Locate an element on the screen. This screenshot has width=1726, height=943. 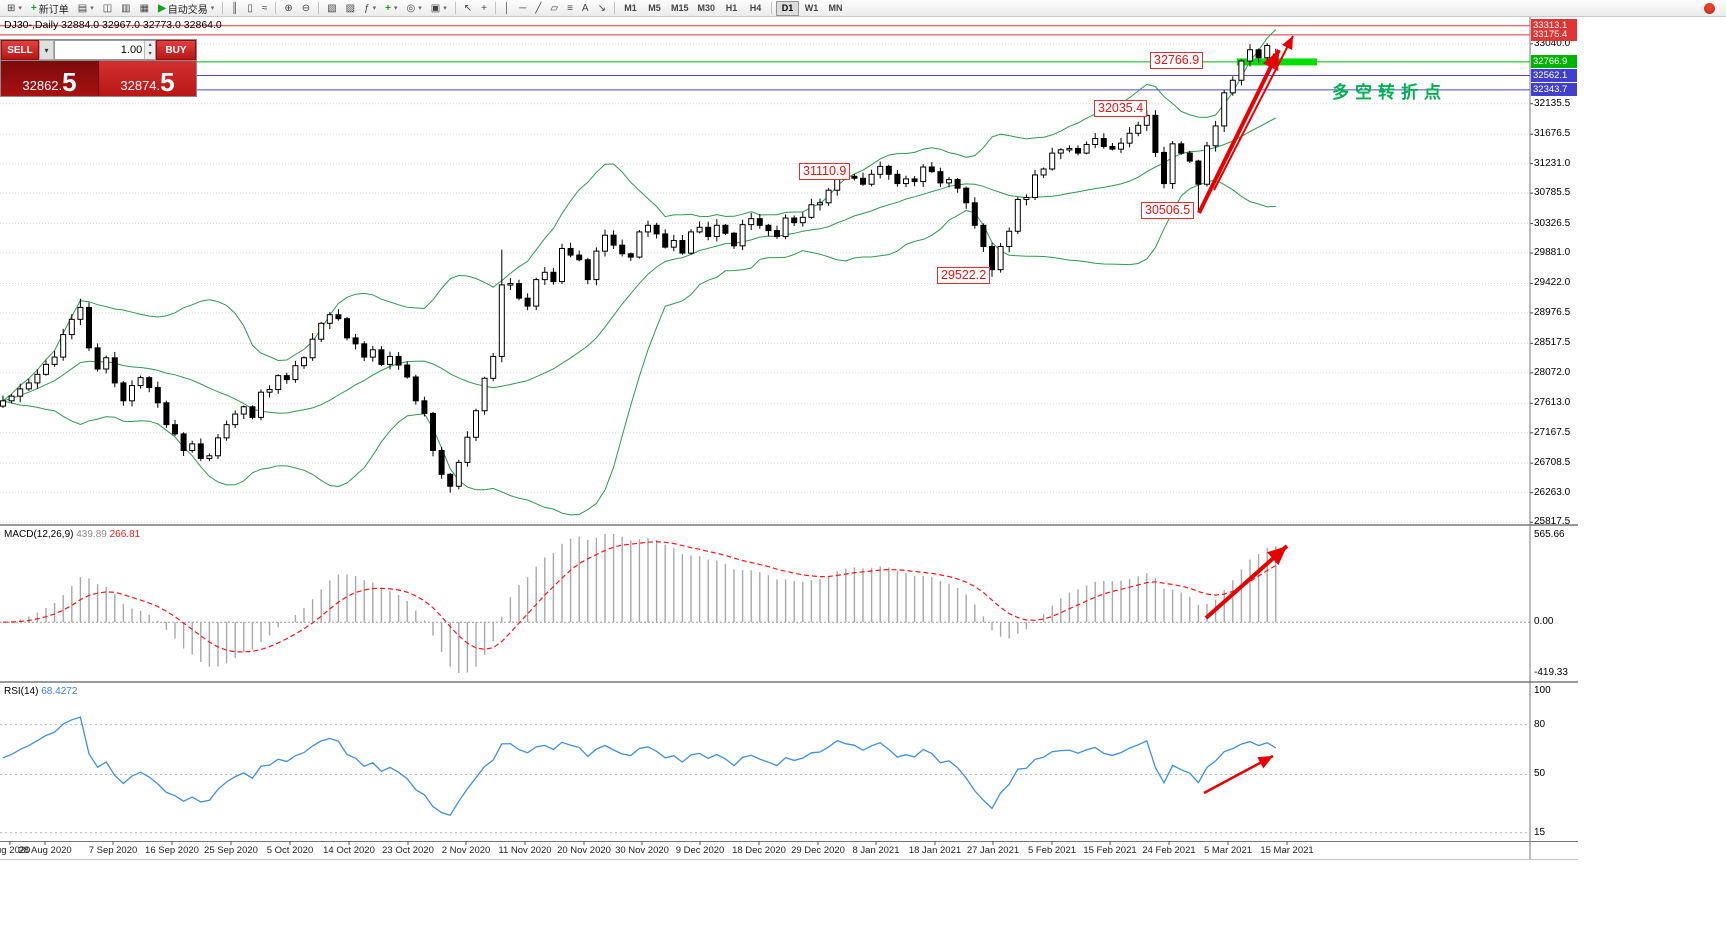
horizontal-level-lines is located at coordinates (765, 58).